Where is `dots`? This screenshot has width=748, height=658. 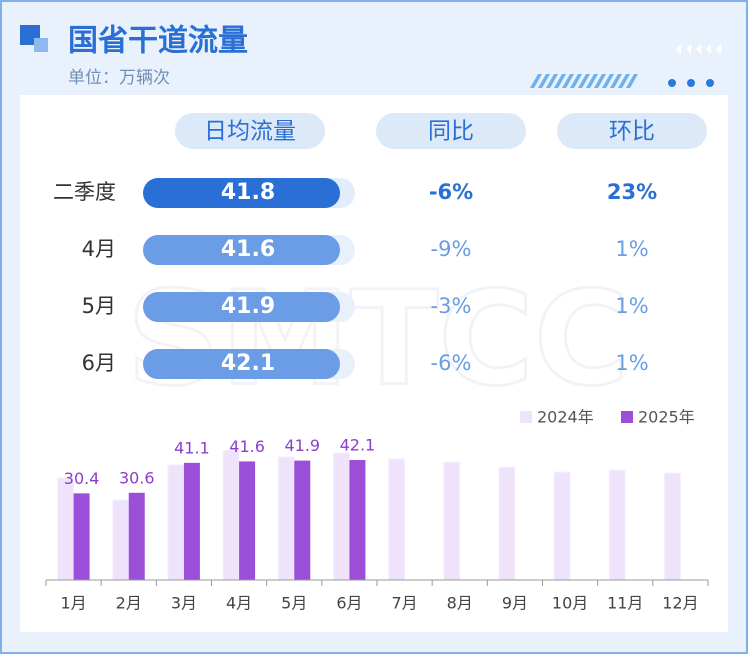 dots is located at coordinates (691, 83).